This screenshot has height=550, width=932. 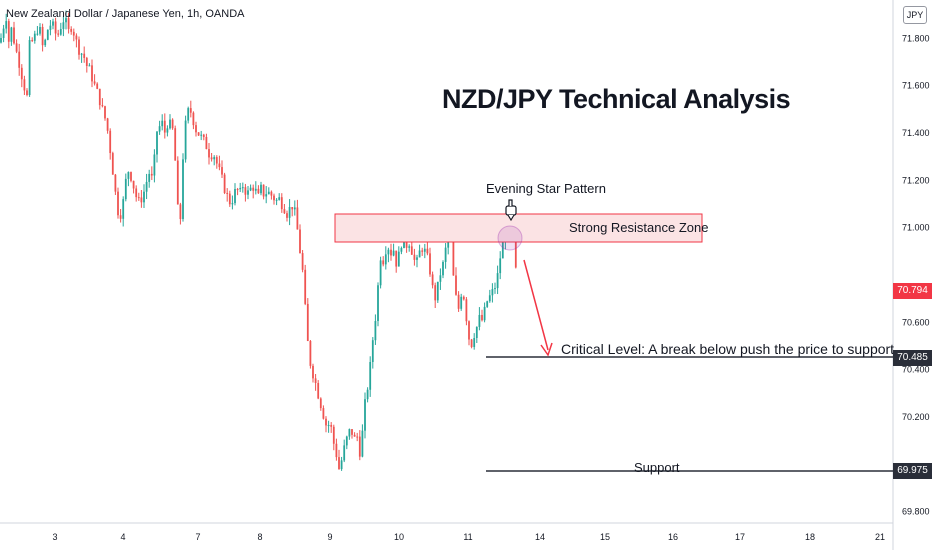 I want to click on y-tick-label: 70.200, so click(x=916, y=417).